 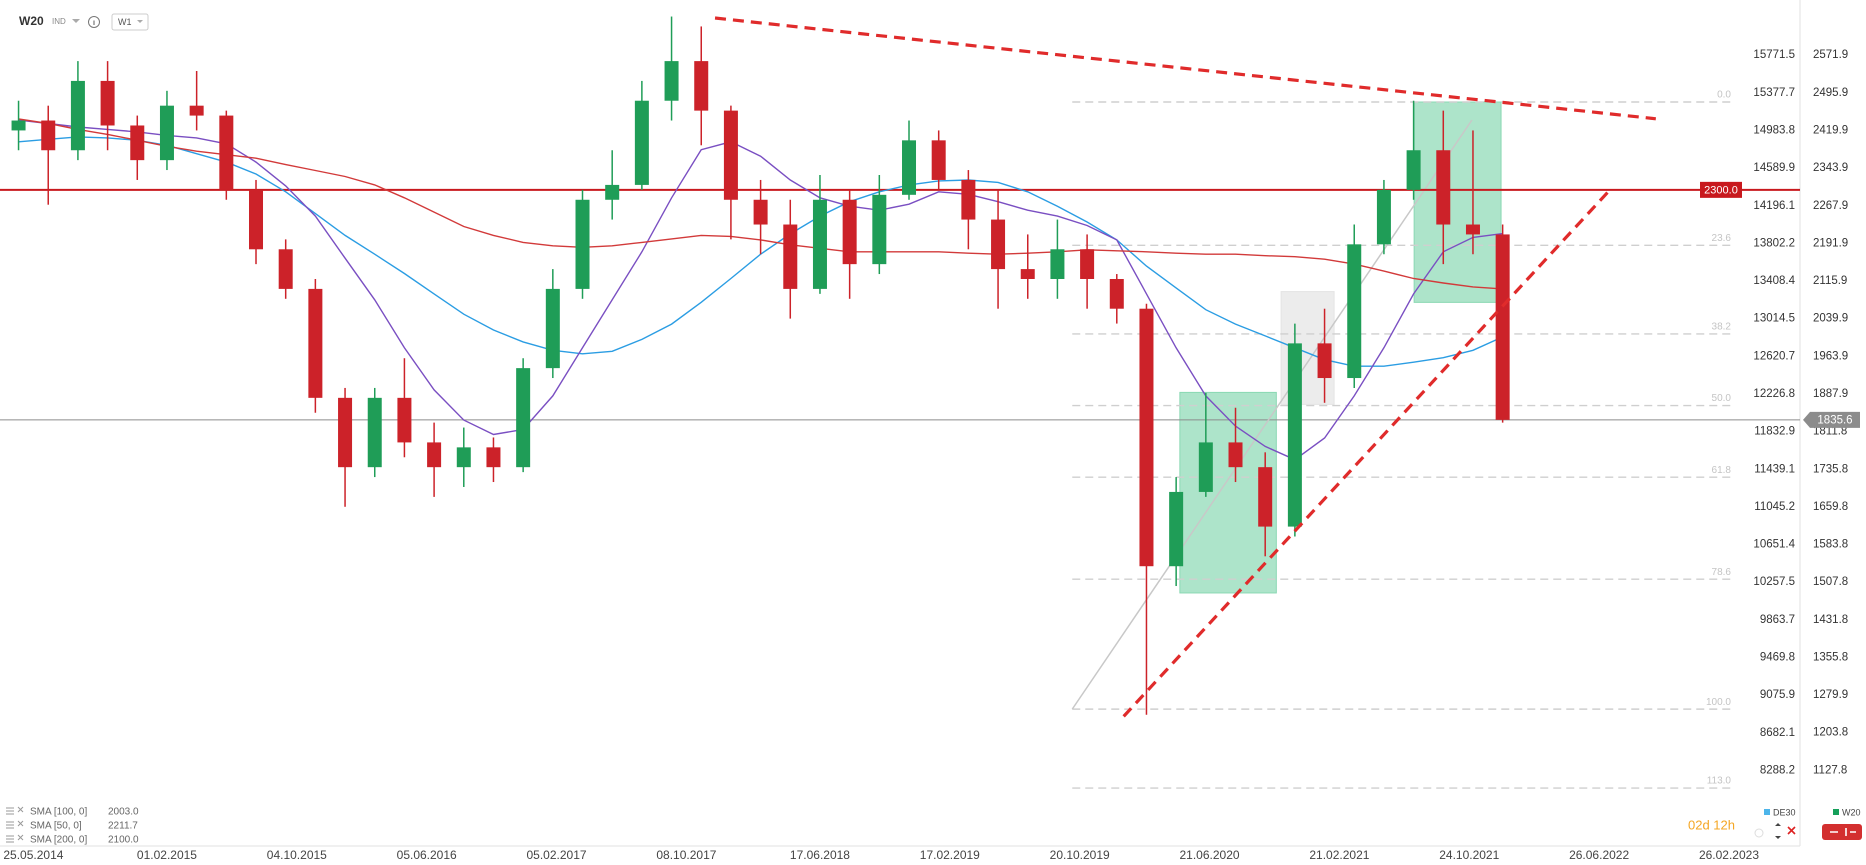 What do you see at coordinates (76, 21) in the screenshot?
I see `symbol-dropdown` at bounding box center [76, 21].